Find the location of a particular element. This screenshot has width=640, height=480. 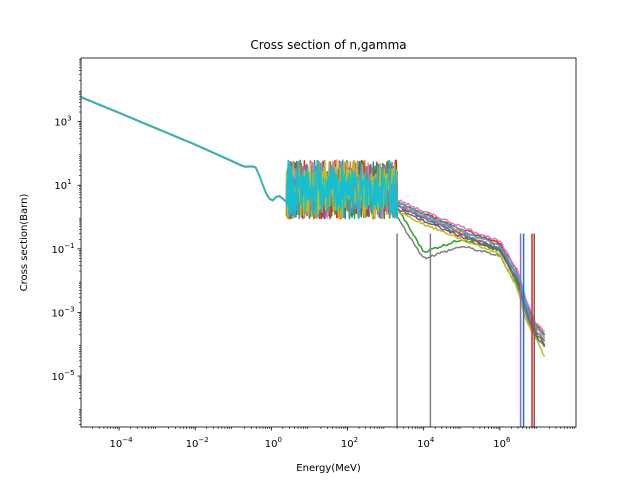

y-tick-label: 10⁻⁵ is located at coordinates (62, 376).